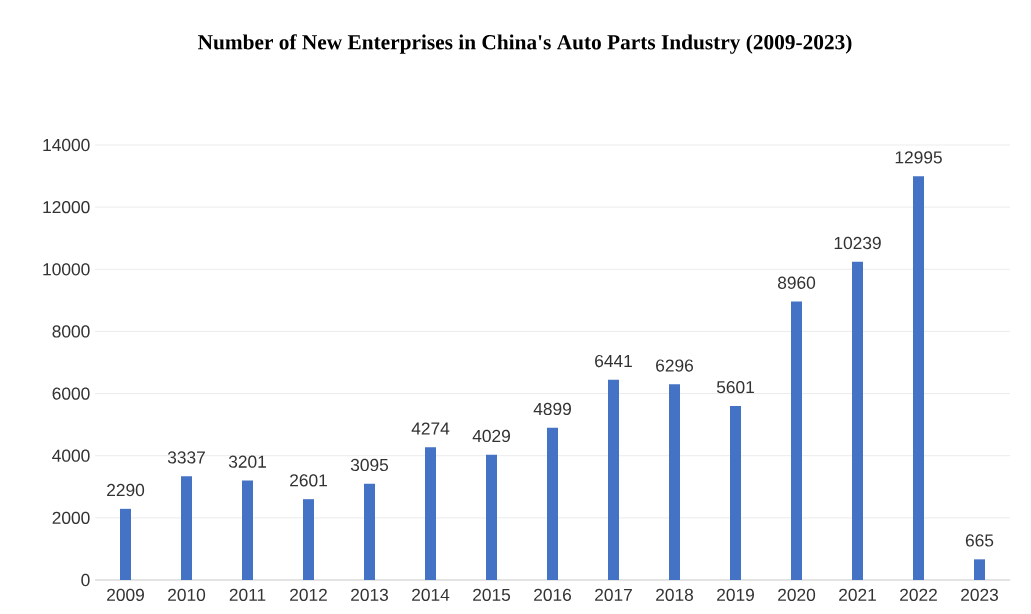 This screenshot has height=614, width=1031. Describe the element at coordinates (918, 157) in the screenshot. I see `data-label: 12995` at that location.